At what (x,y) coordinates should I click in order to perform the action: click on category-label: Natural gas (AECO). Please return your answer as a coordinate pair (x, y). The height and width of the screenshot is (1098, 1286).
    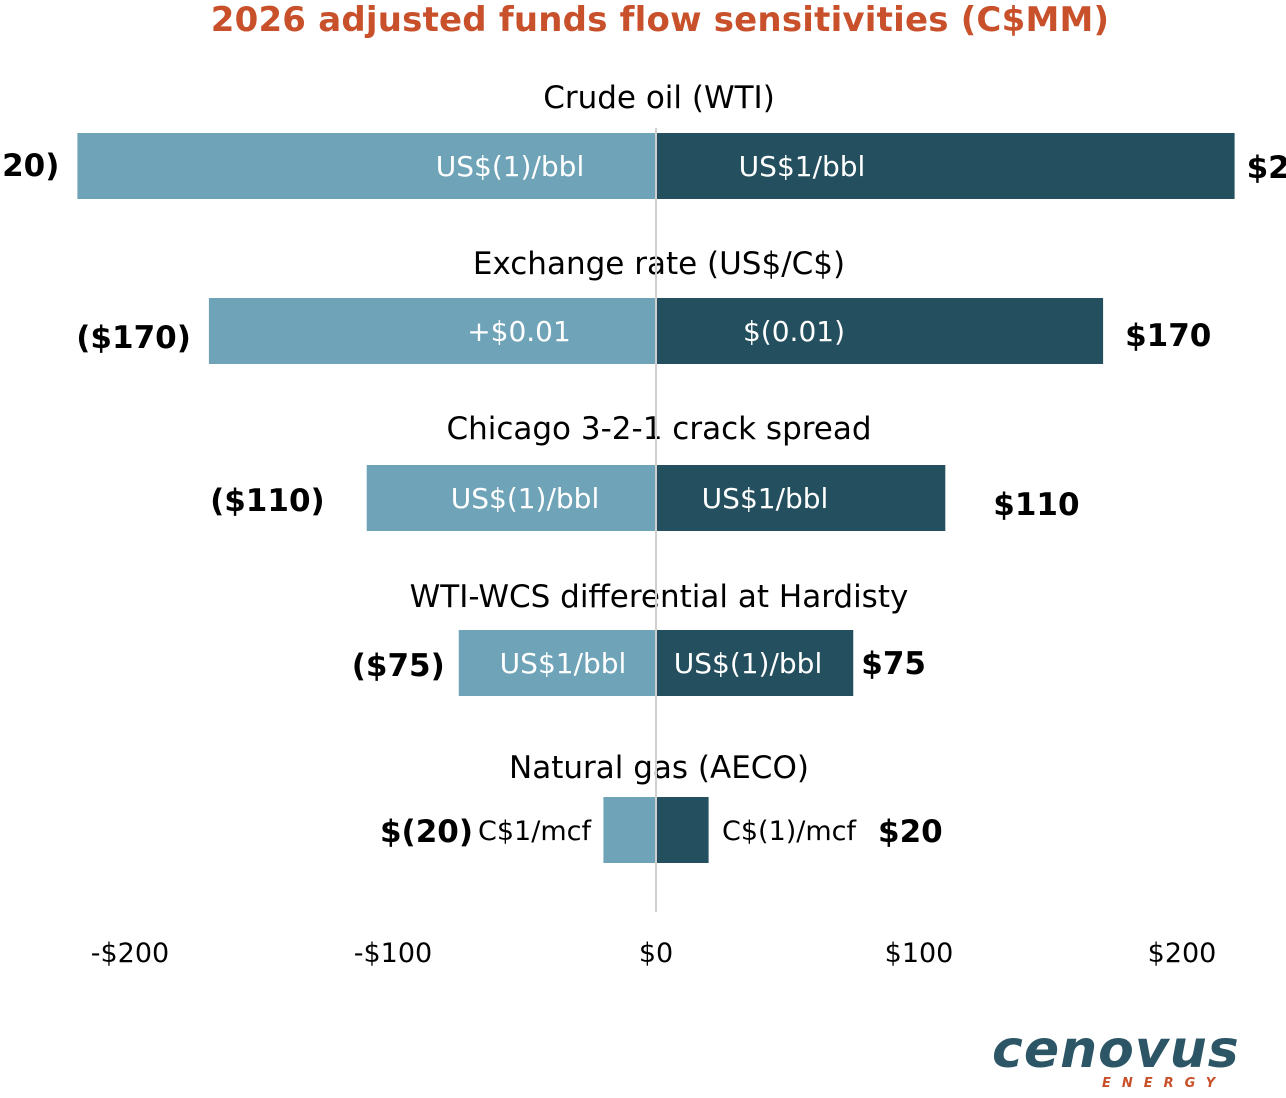
    Looking at the image, I should click on (659, 768).